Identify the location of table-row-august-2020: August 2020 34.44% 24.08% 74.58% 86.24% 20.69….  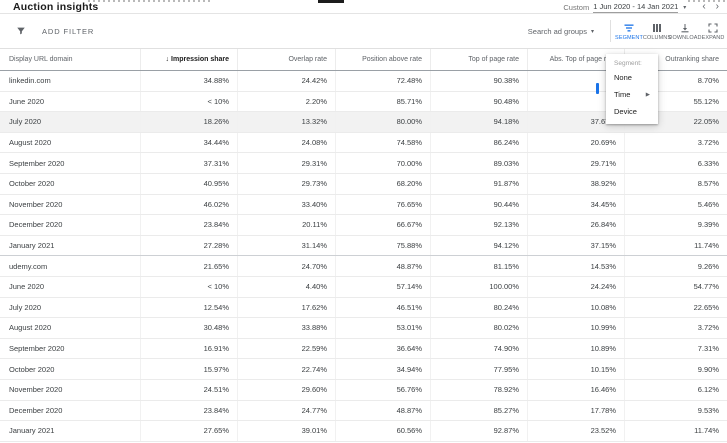
(363, 143).